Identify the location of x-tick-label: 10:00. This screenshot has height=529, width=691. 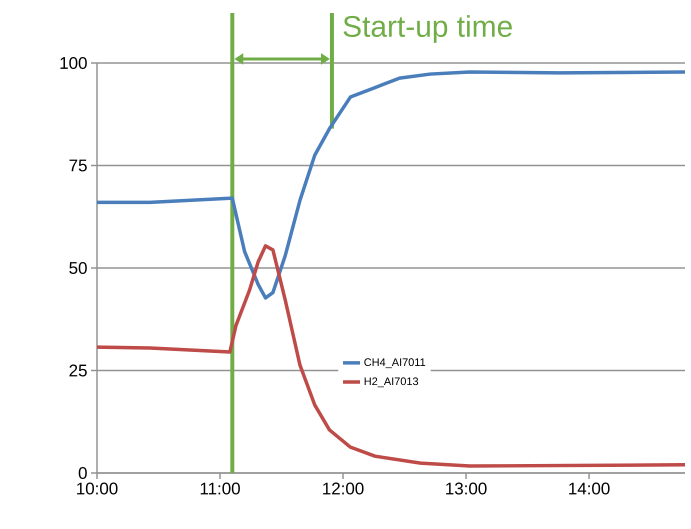
(97, 488).